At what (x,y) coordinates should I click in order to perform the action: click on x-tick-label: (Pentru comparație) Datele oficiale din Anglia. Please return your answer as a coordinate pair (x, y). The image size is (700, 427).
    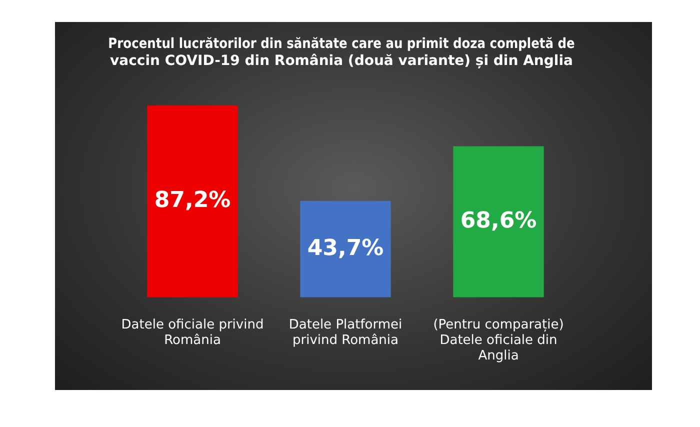
    Looking at the image, I should click on (498, 340).